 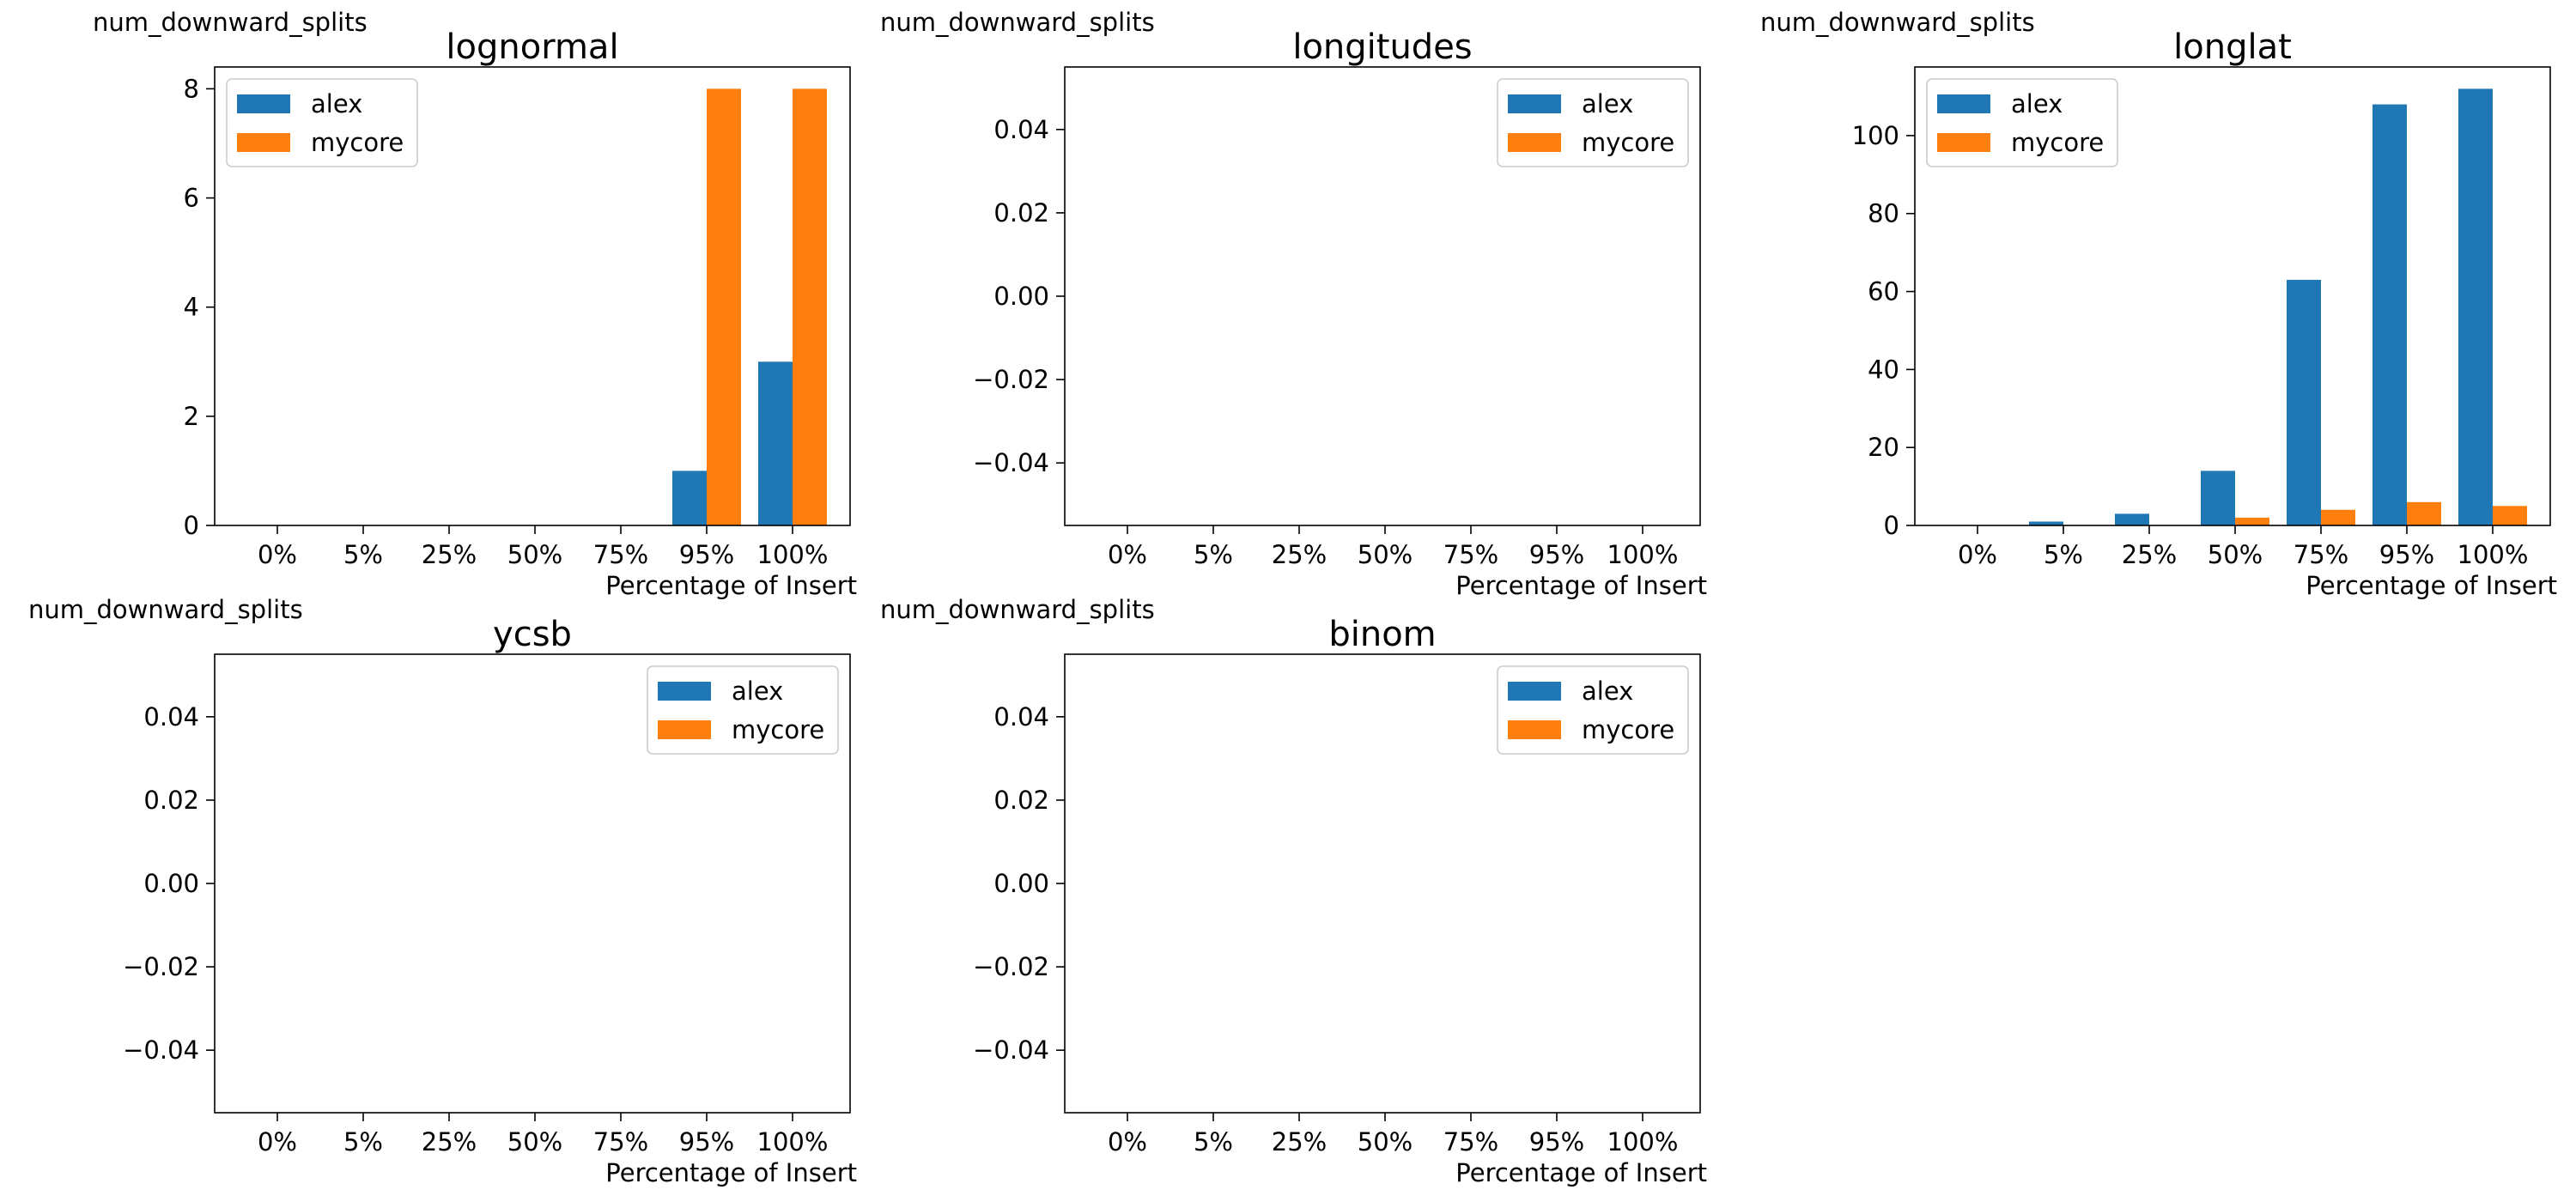 What do you see at coordinates (191, 88) in the screenshot?
I see `y-tick-label: 8` at bounding box center [191, 88].